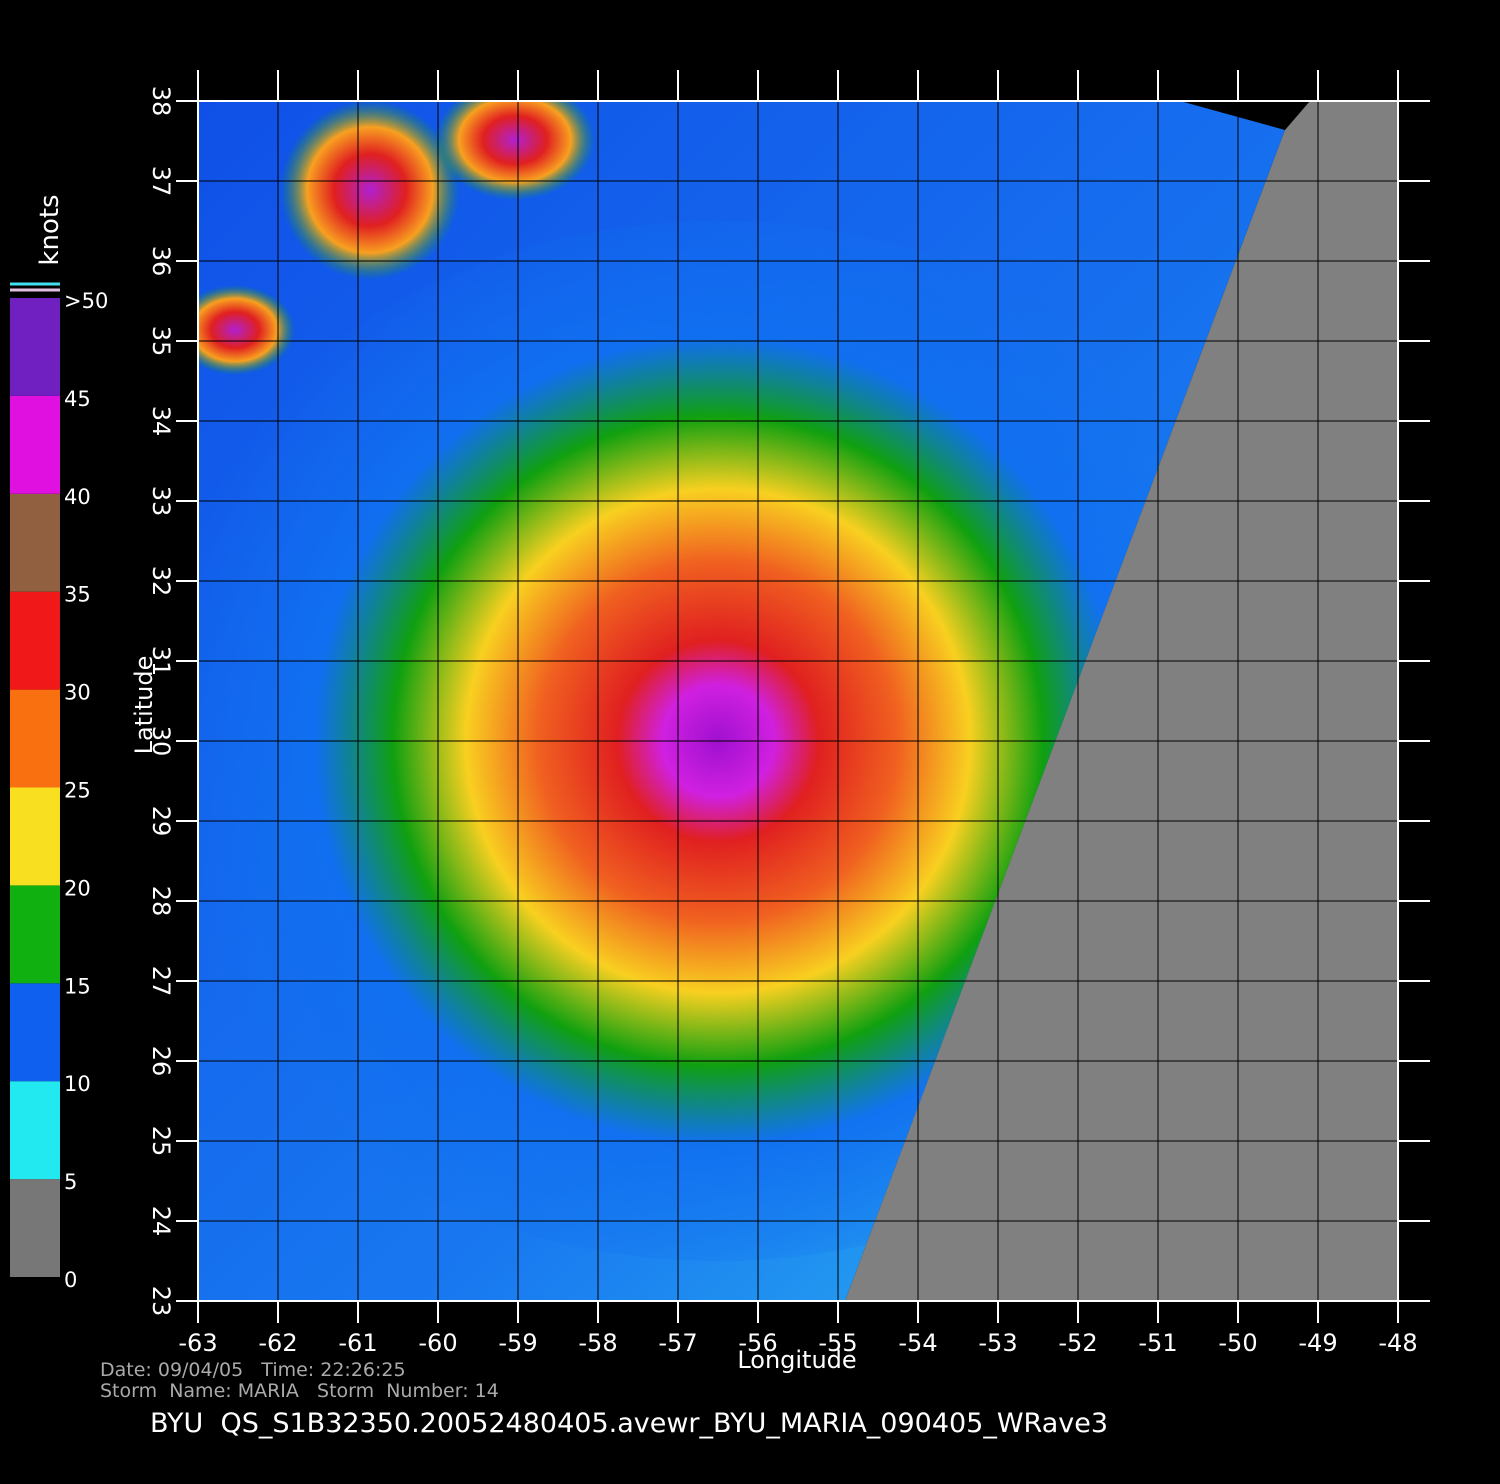 The image size is (1500, 1484). Describe the element at coordinates (70, 1280) in the screenshot. I see `colorbar-tick-label: 0` at that location.